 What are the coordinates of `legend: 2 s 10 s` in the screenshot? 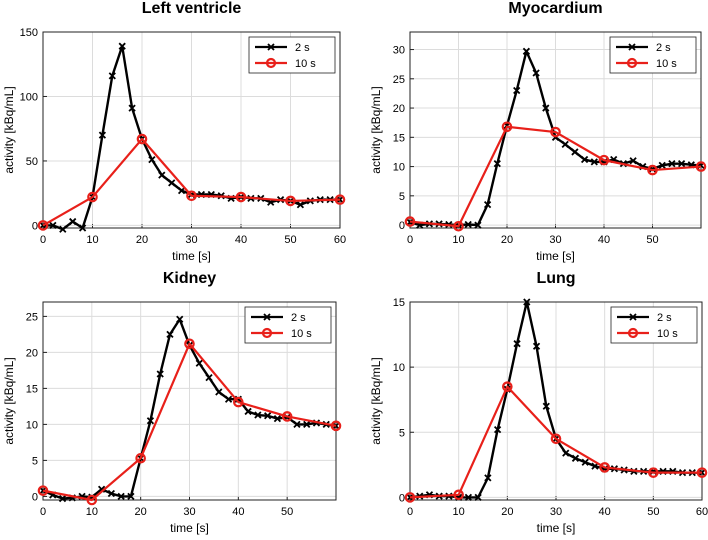 It's located at (654, 325).